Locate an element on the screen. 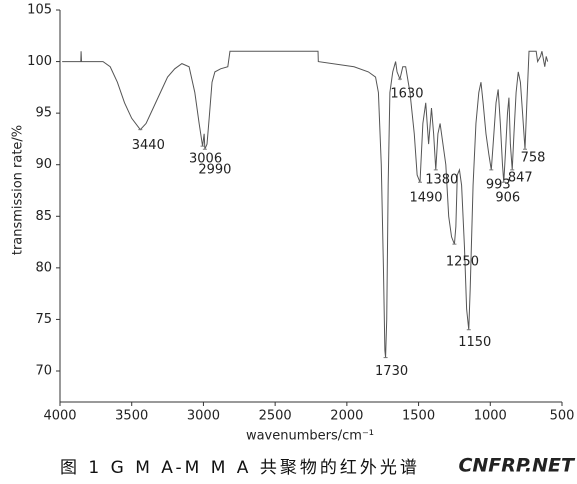 This screenshot has height=484, width=577. peak-label: 3440 is located at coordinates (148, 145).